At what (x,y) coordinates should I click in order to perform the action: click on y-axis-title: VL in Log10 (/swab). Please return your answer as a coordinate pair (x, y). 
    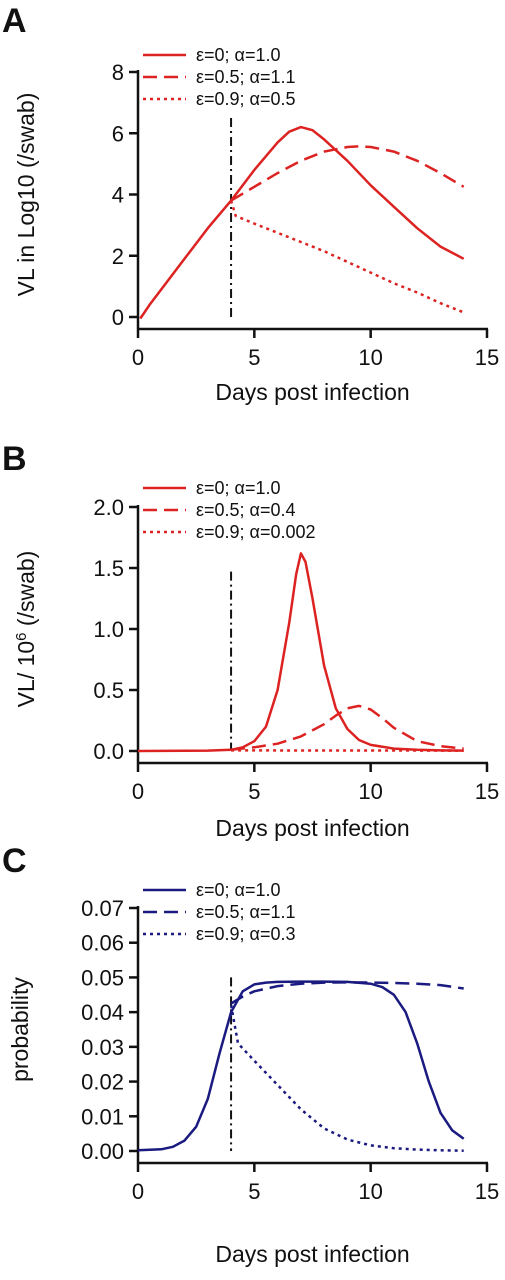
    Looking at the image, I should click on (26, 195).